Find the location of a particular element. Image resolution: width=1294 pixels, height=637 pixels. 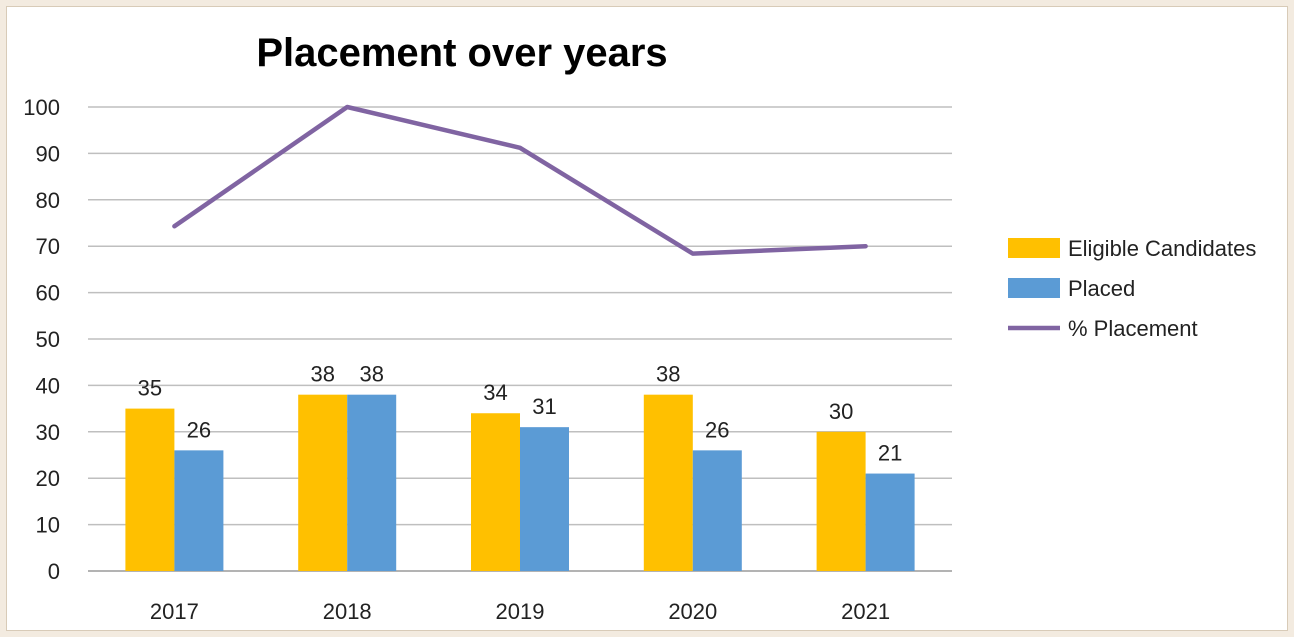

legend-label: % Placement is located at coordinates (1133, 328).